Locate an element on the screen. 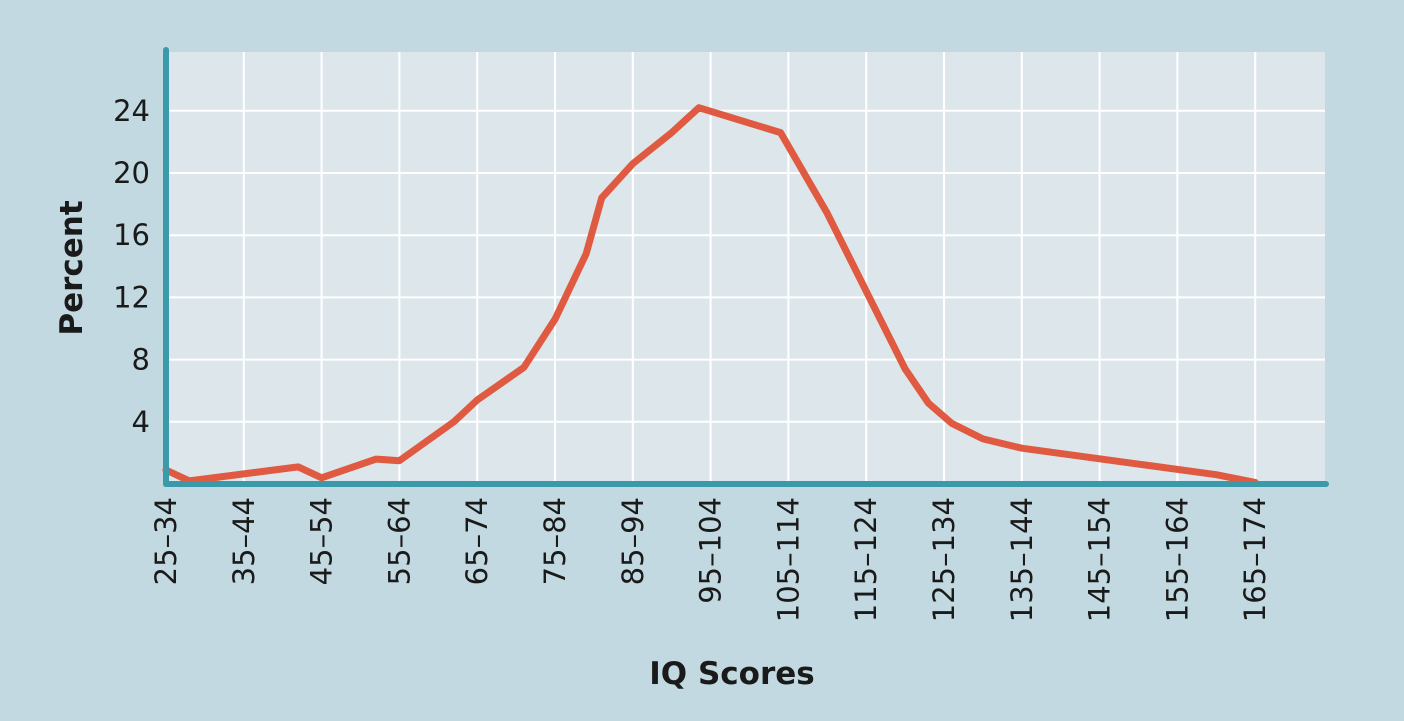  x-tick-label: 75–84 is located at coordinates (555, 541).